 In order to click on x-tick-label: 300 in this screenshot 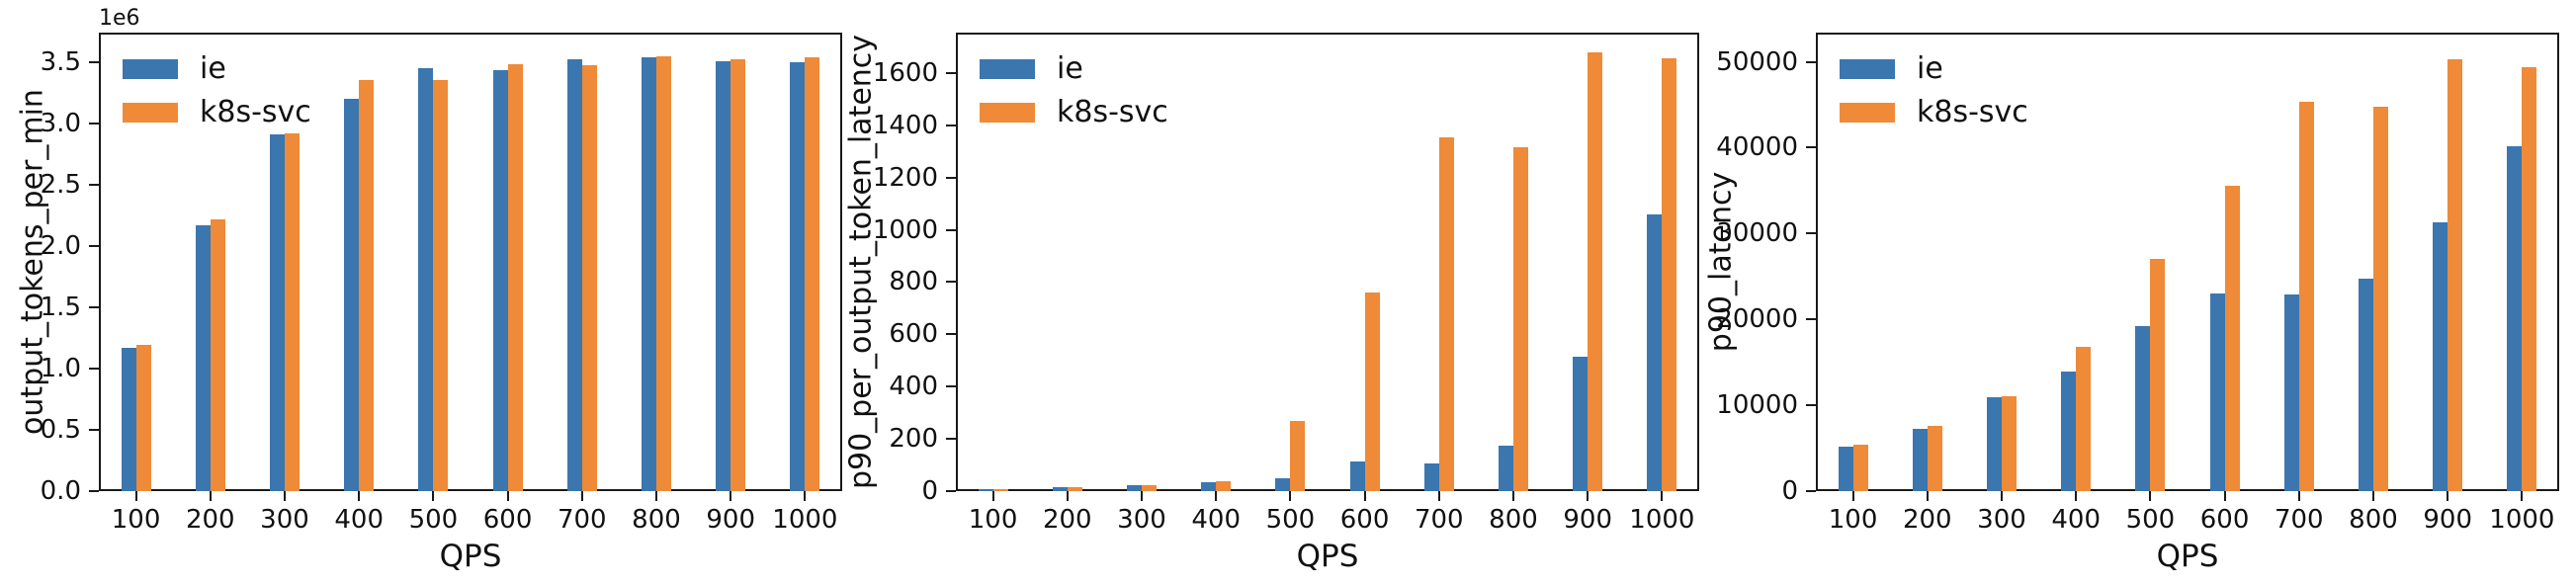, I will do `click(1141, 520)`.